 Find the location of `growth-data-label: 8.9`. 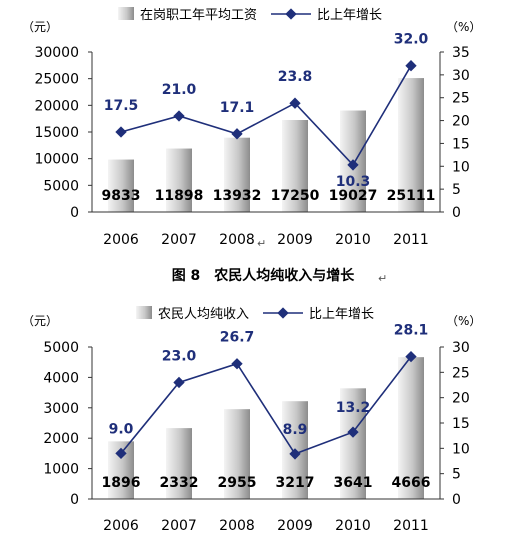

growth-data-label: 8.9 is located at coordinates (295, 430).